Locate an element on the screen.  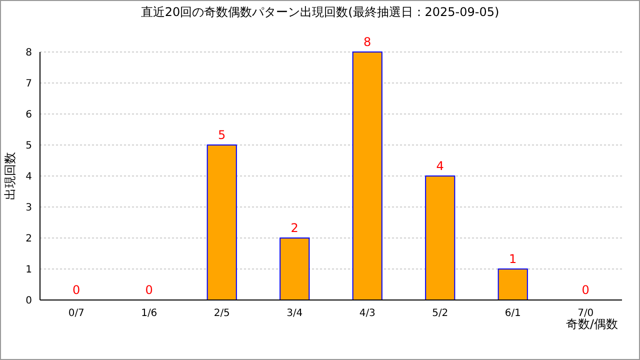
y-tick-label: 7 is located at coordinates (29, 84).